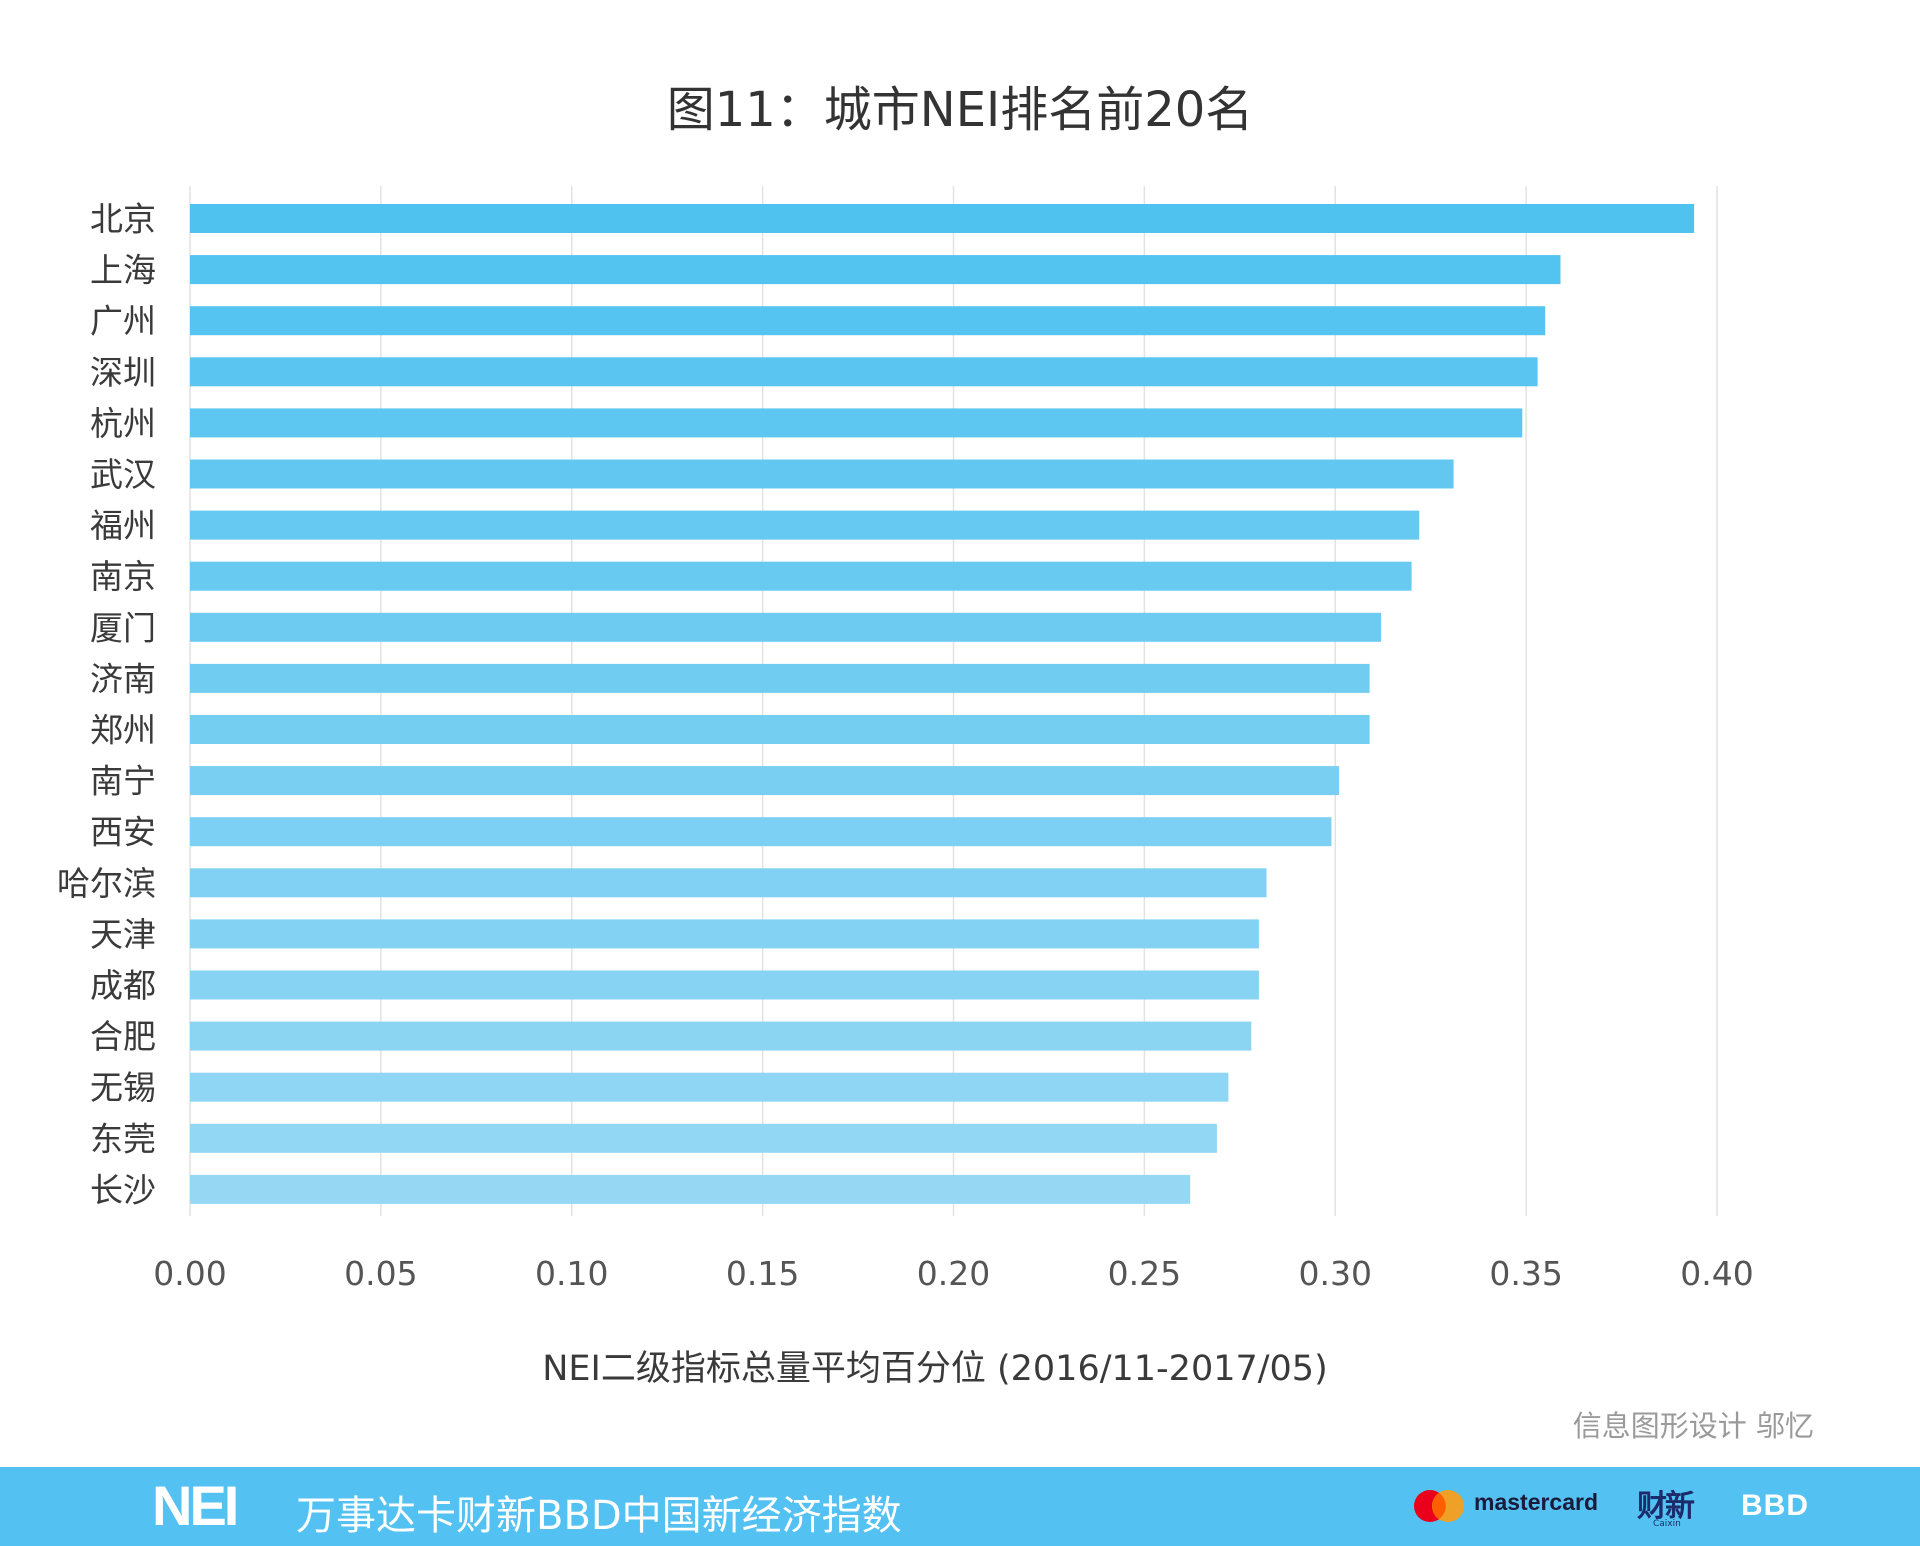  Describe the element at coordinates (380, 1273) in the screenshot. I see `x-tick-label: 0.05` at that location.